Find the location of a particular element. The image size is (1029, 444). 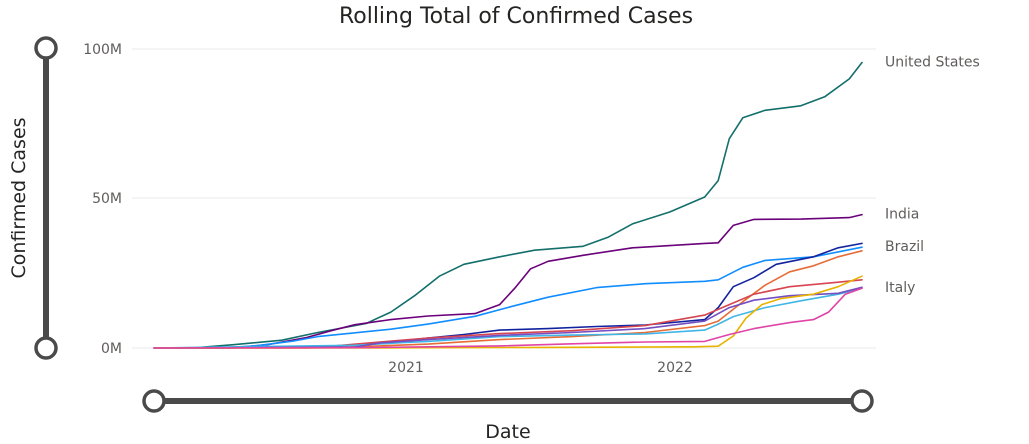

y-slider-bottom-handle is located at coordinates (46, 348).